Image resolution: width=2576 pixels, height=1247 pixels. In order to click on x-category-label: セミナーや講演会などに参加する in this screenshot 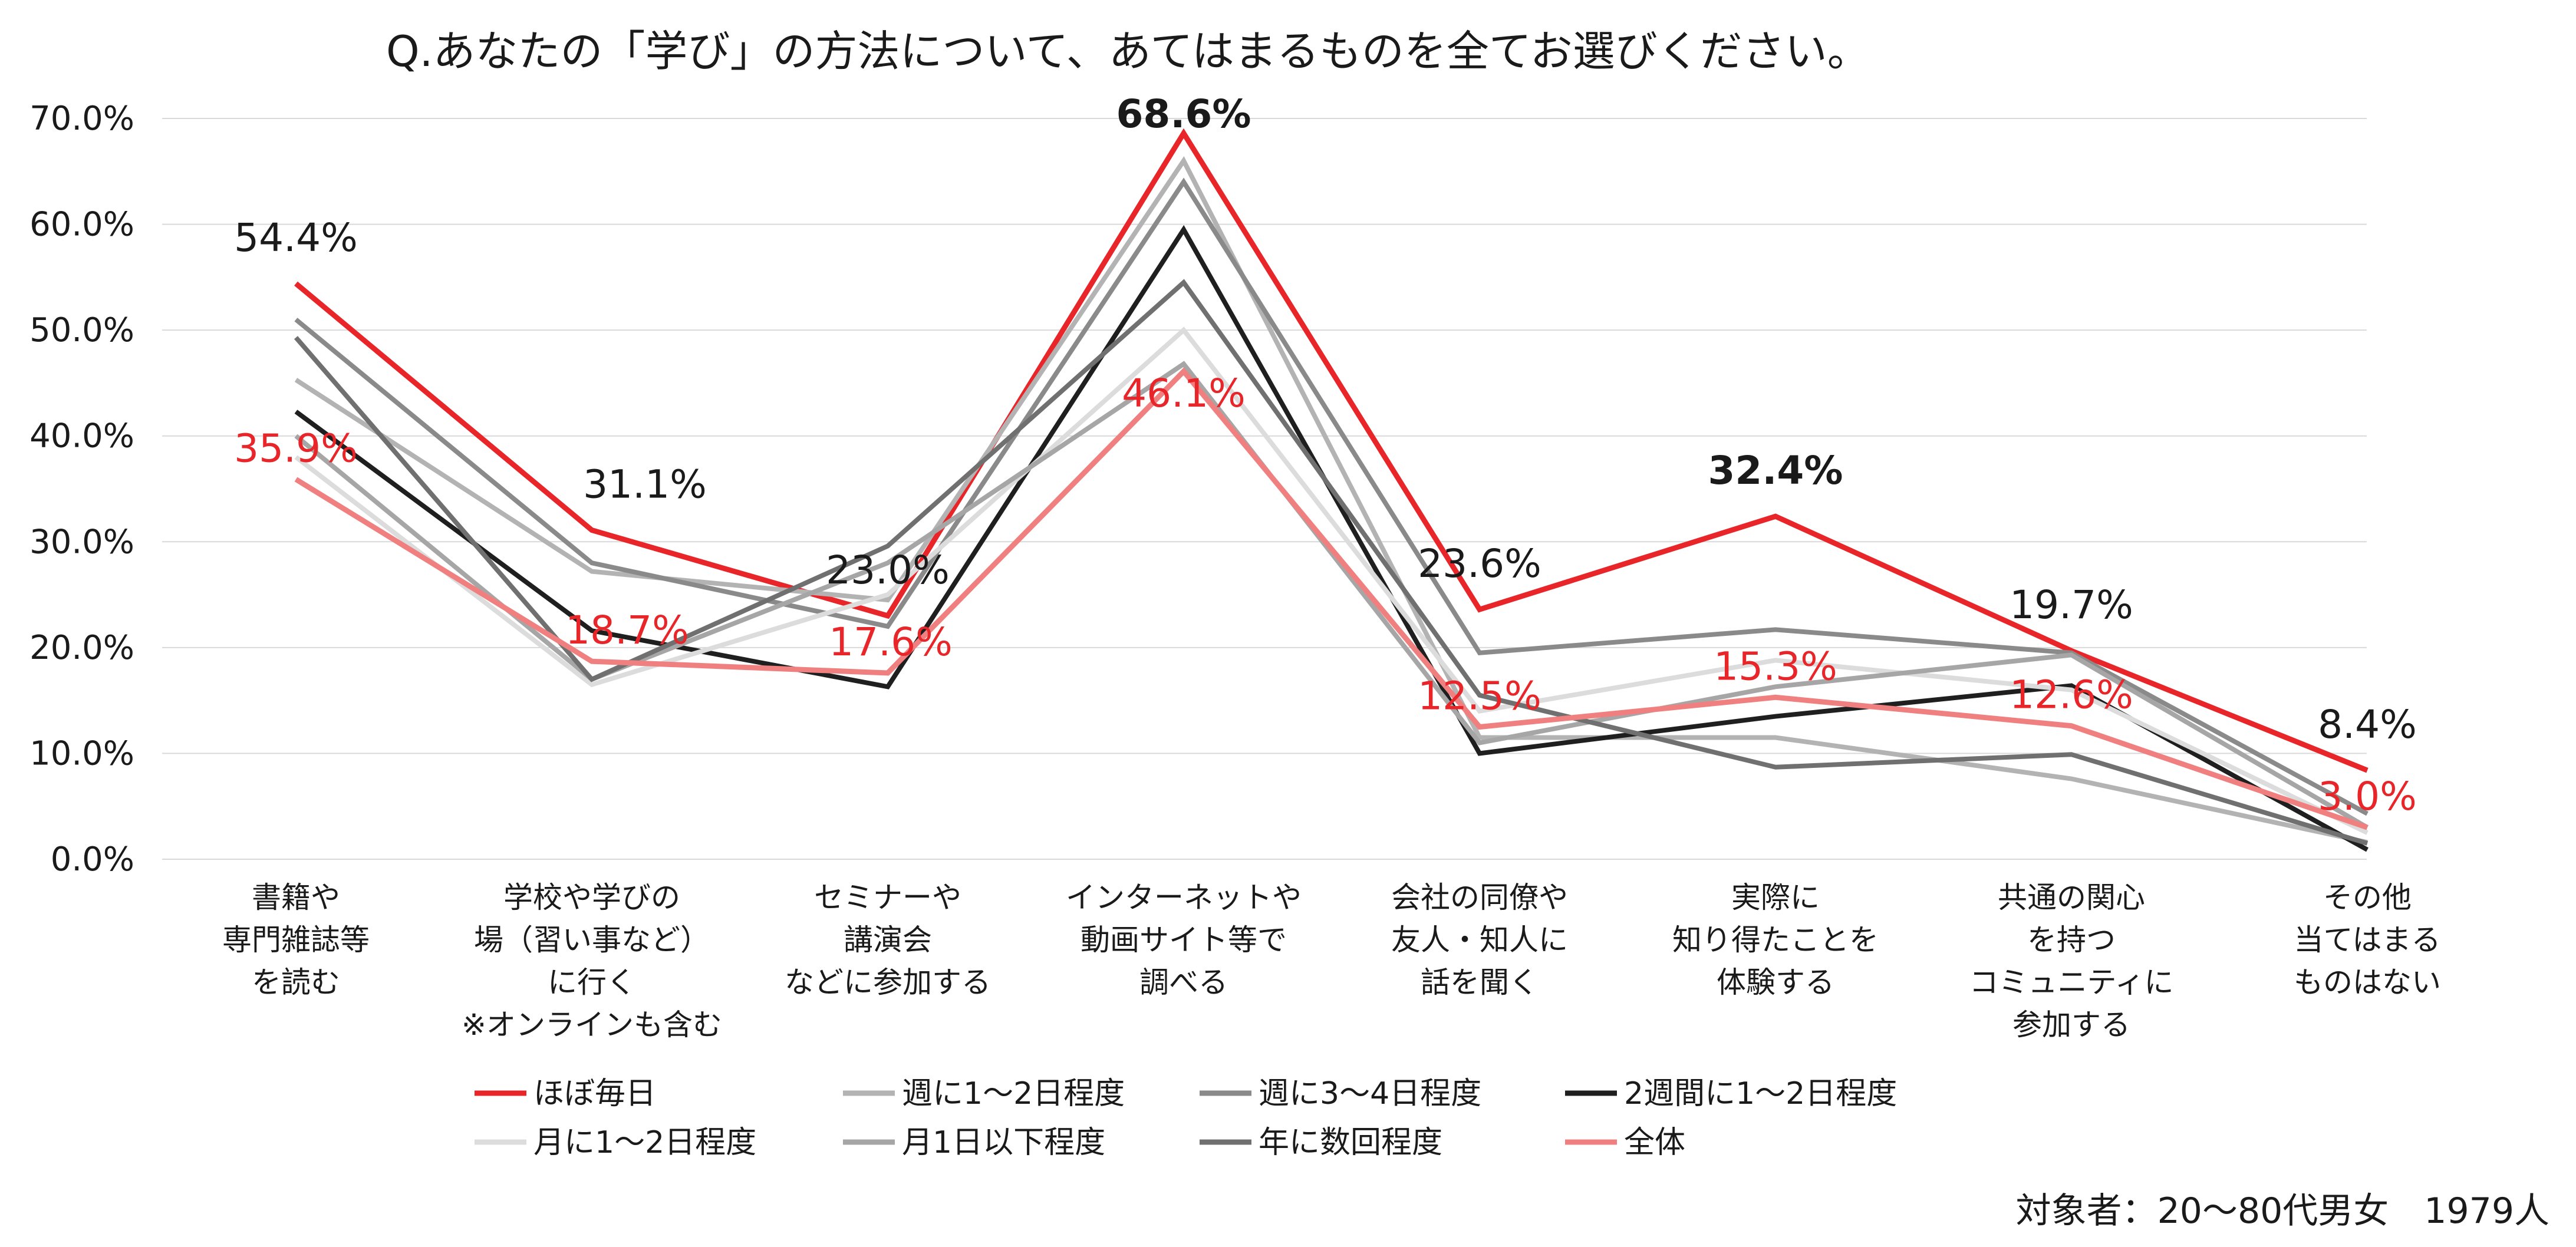, I will do `click(888, 939)`.